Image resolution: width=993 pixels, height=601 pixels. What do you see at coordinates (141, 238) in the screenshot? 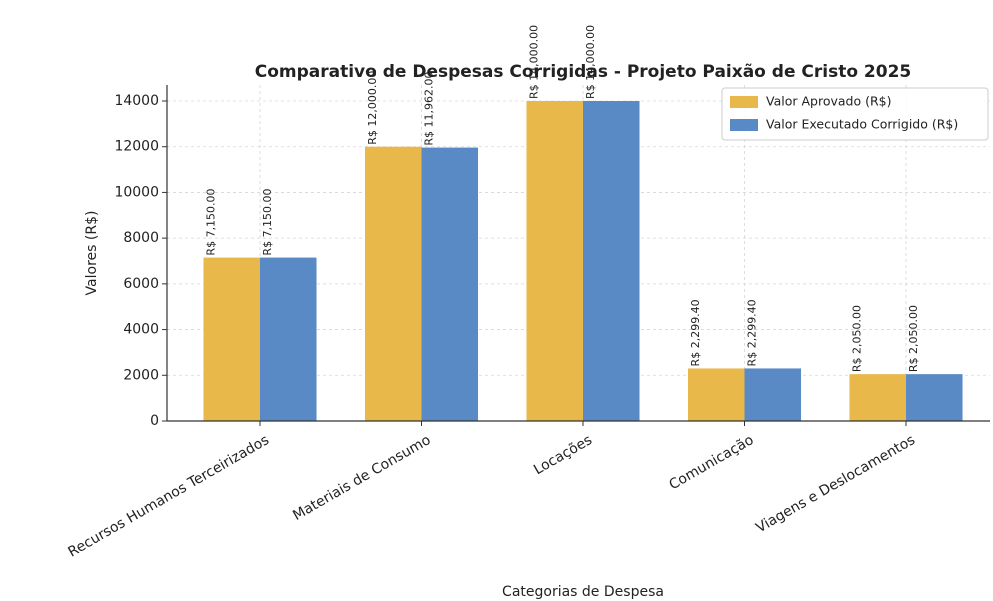
I see `y-tick-label: 8000` at bounding box center [141, 238].